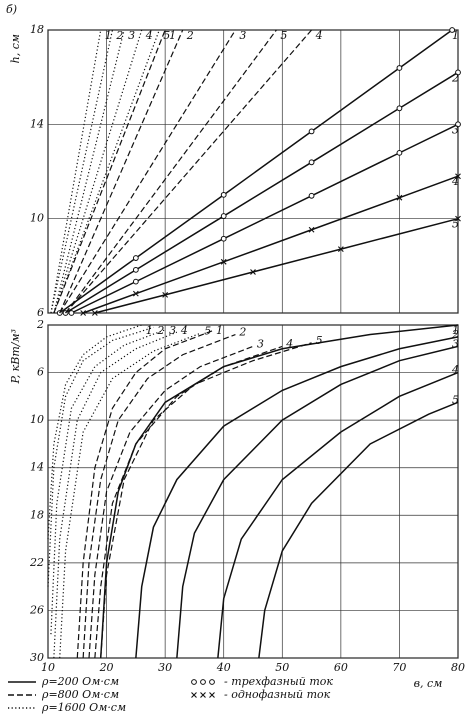  What do you see at coordinates (11, 9) in the screenshot?
I see `panel-label: б)` at bounding box center [11, 9].